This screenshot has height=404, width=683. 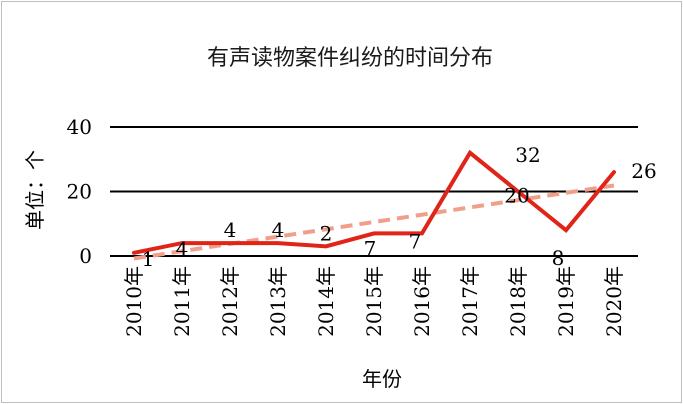 I want to click on x-tick-label: 2018年, so click(x=518, y=301).